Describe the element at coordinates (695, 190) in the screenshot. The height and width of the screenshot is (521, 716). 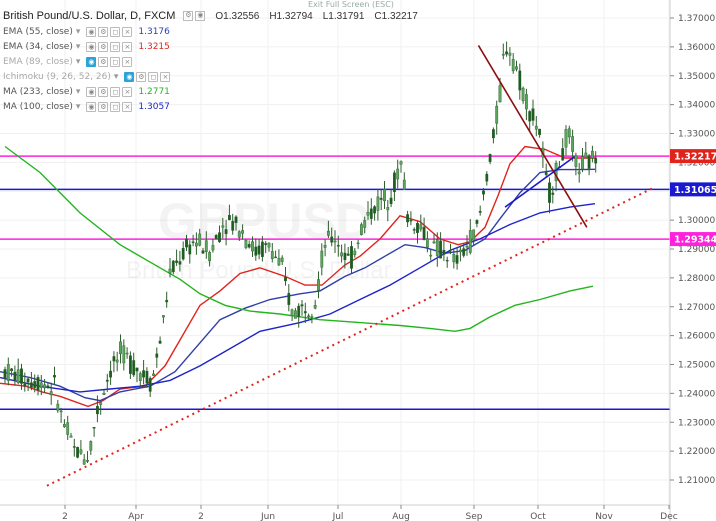
I see `price-label-text: 1.31065` at that location.